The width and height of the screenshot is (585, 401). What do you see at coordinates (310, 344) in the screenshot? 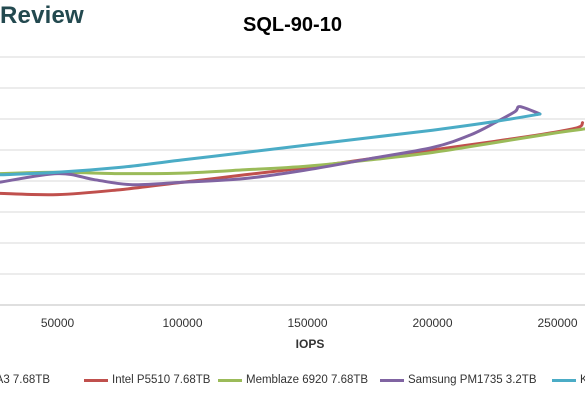
I see `x-axis-label: IOPS` at bounding box center [310, 344].